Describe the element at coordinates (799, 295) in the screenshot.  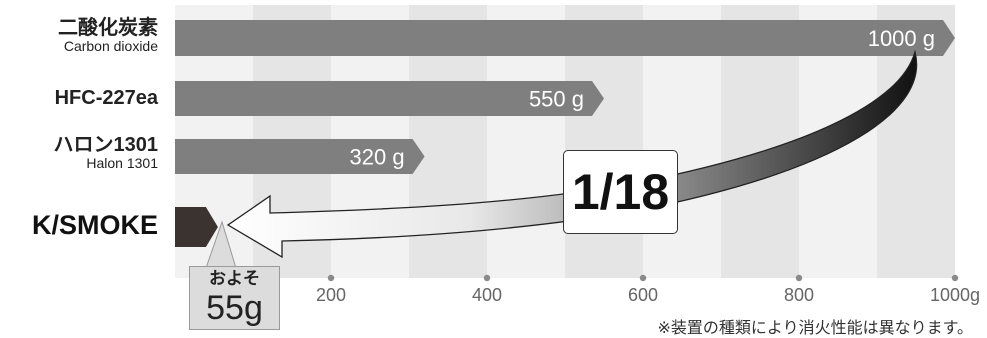
I see `tick-label: 800` at that location.